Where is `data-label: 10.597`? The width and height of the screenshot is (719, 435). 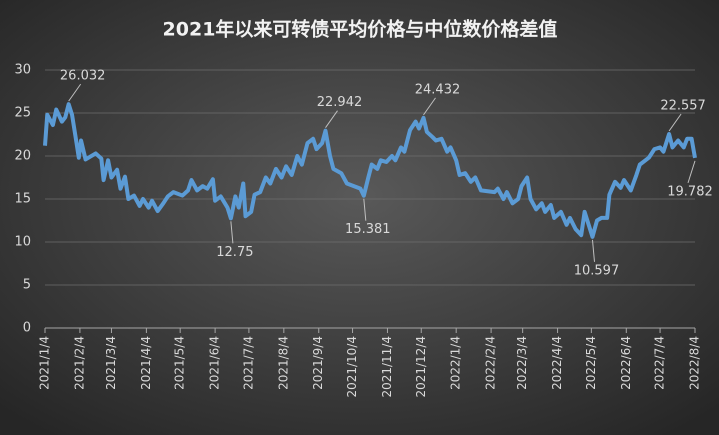 data-label: 10.597 is located at coordinates (597, 270).